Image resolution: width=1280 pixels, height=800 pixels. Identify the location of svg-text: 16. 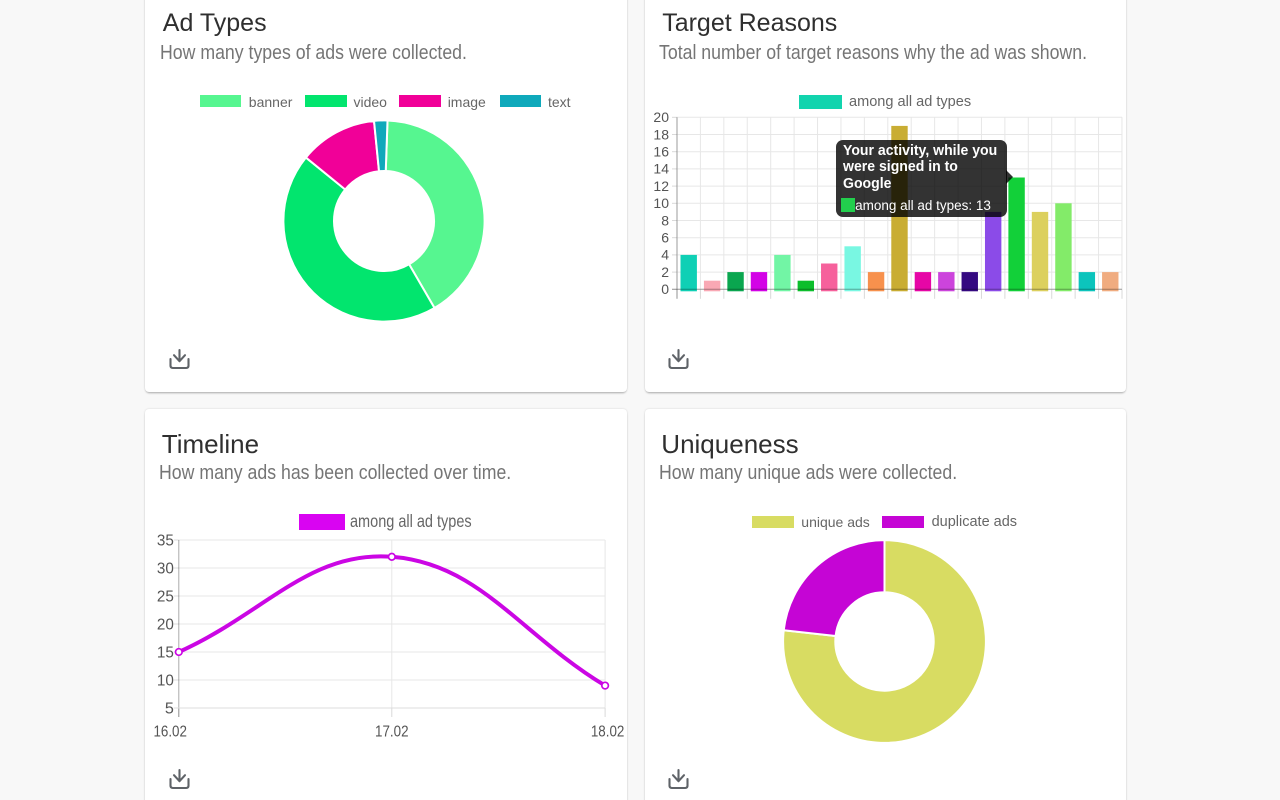
(661, 152).